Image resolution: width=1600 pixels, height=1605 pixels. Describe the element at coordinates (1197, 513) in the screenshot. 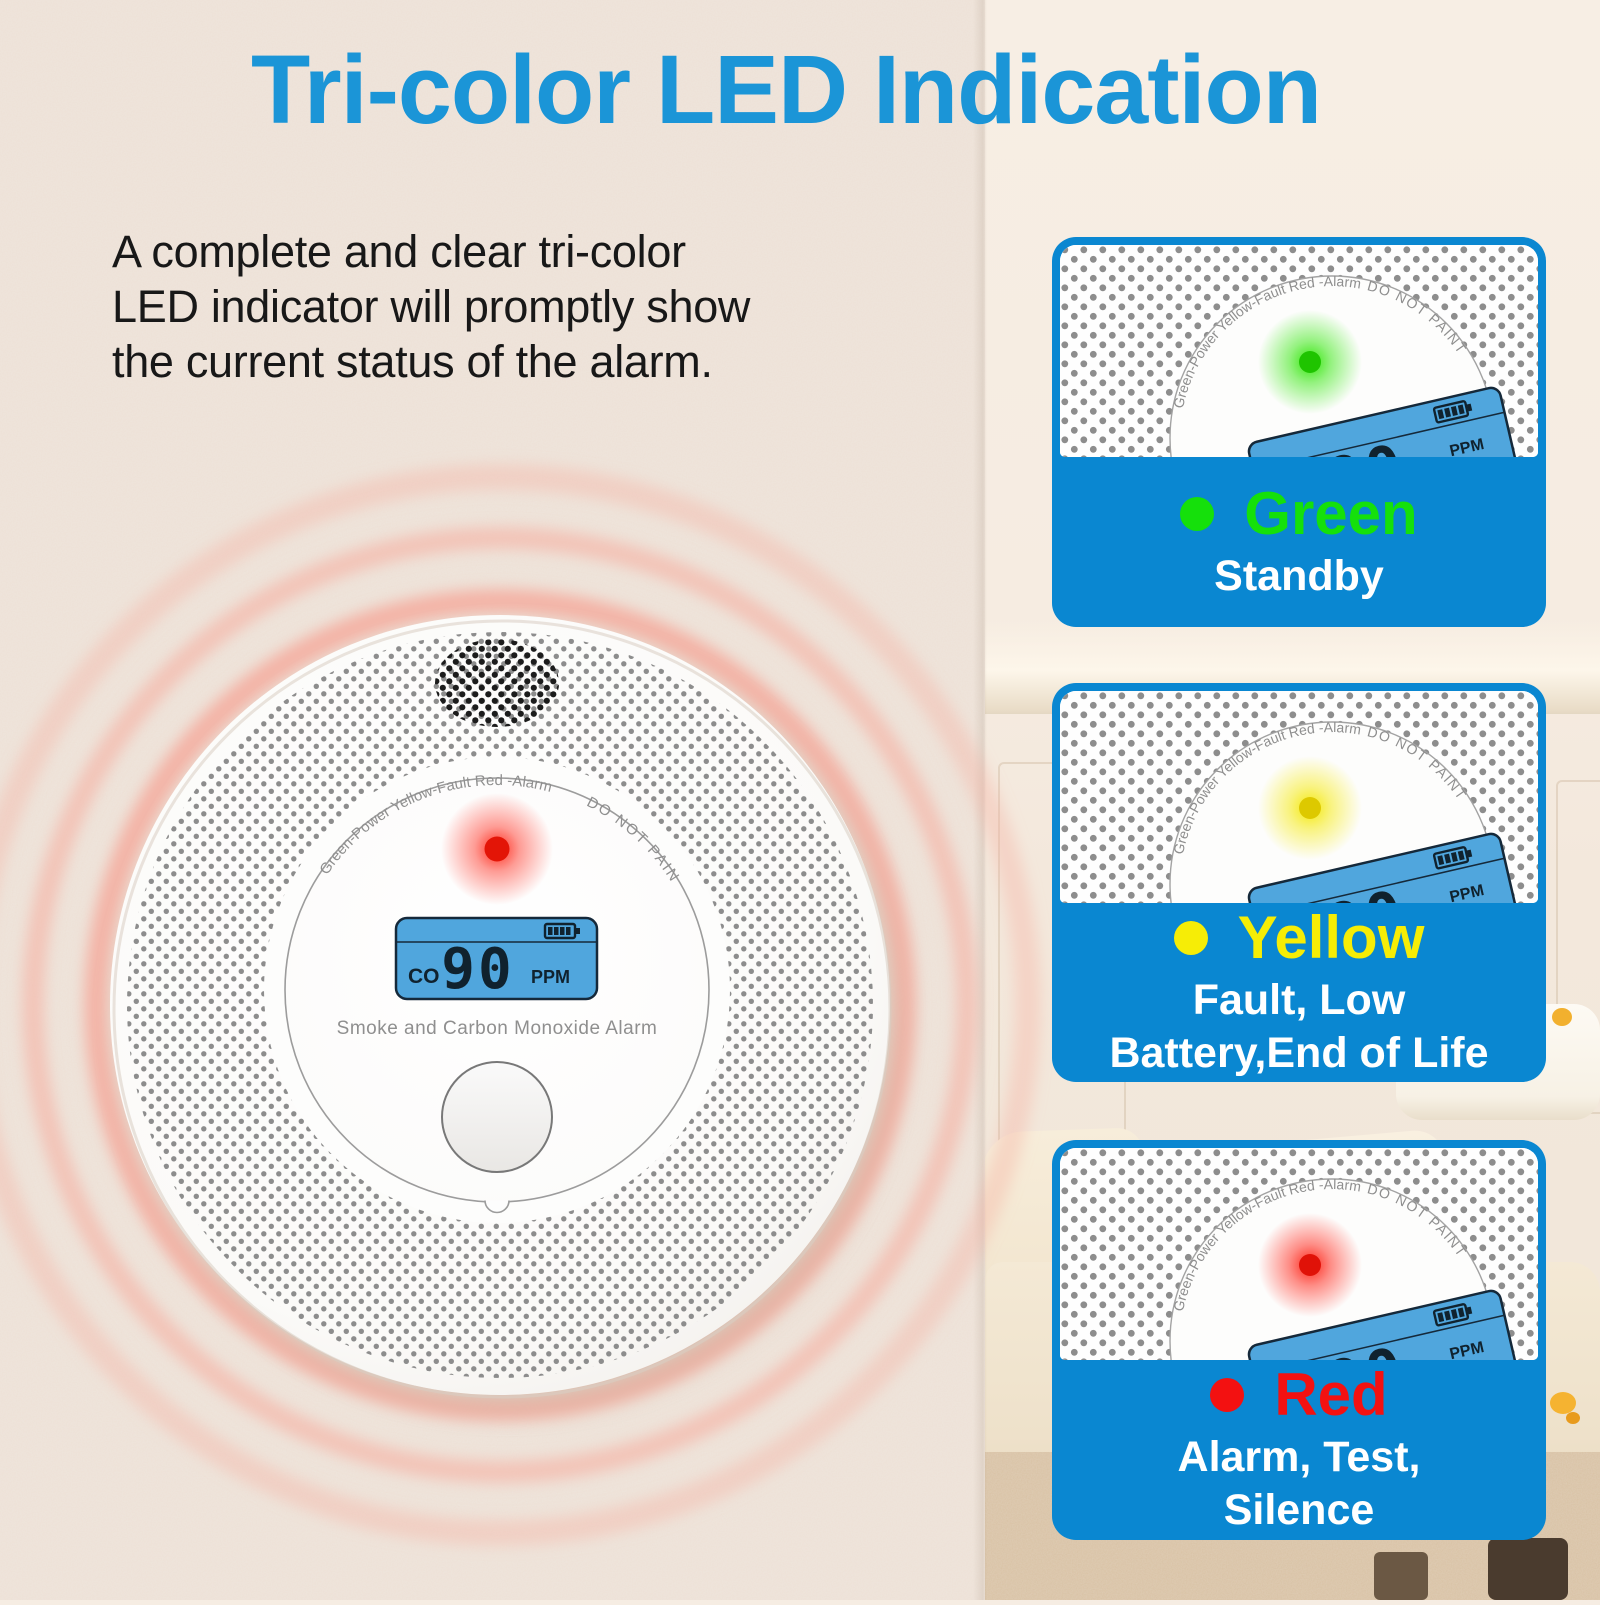

I see `green-led-bullet-icon` at that location.